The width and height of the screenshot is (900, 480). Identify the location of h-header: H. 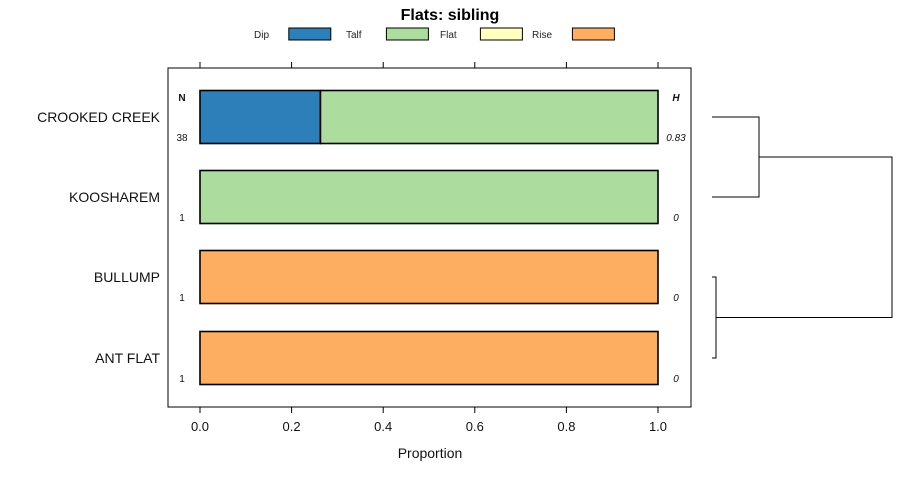
(676, 98).